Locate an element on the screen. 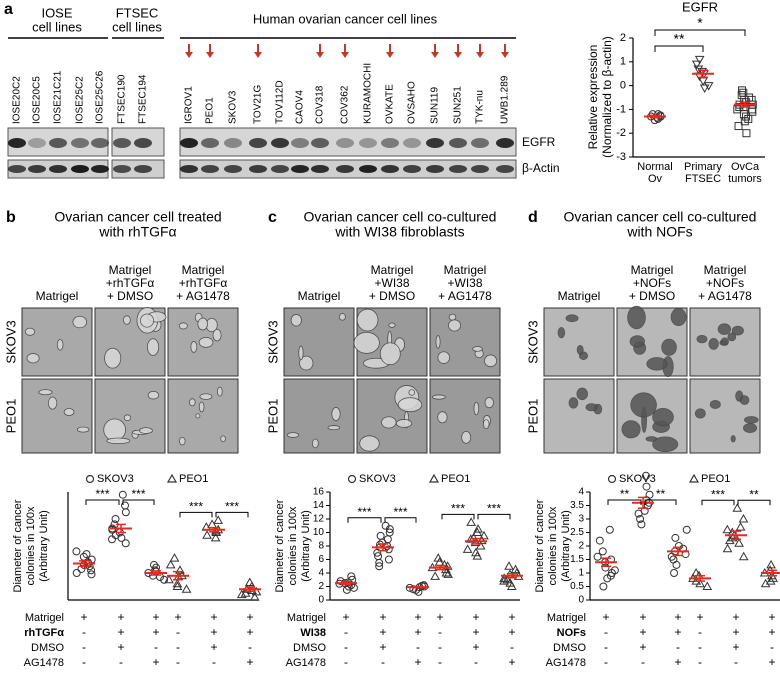 The image size is (780, 683). y-tick-label: 4 is located at coordinates (321, 573).